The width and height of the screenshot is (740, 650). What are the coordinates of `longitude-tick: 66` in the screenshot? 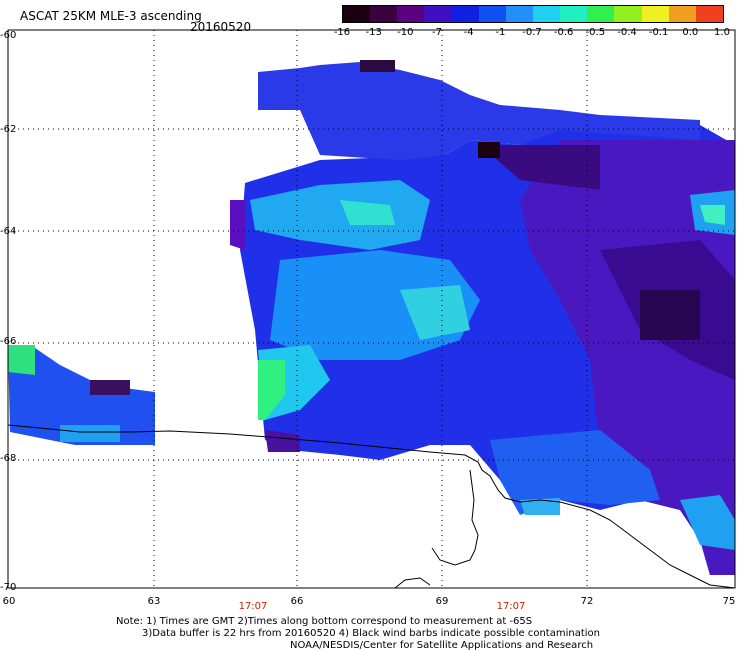 It's located at (297, 601).